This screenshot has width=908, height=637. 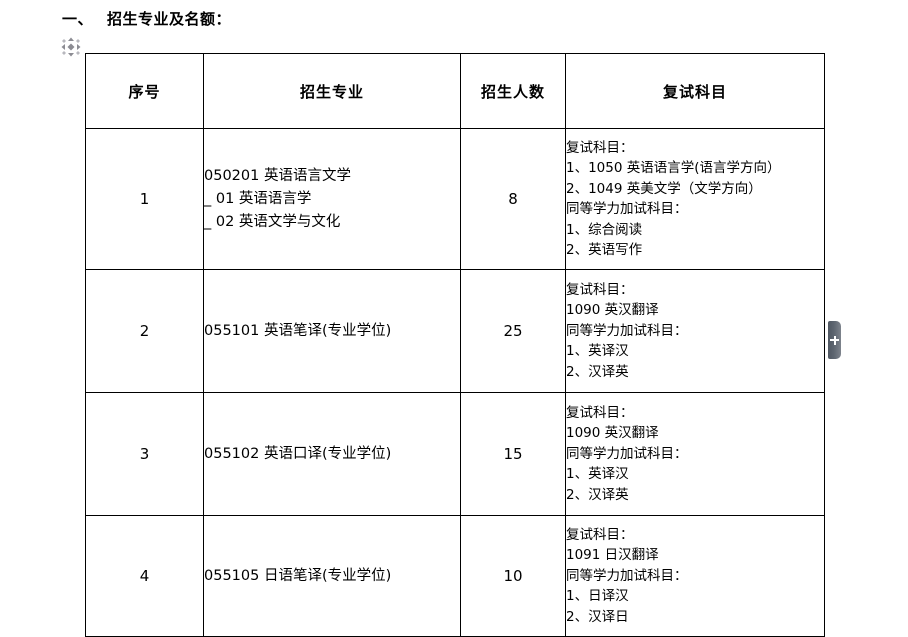 What do you see at coordinates (144, 576) in the screenshot?
I see `cell-no: 4` at bounding box center [144, 576].